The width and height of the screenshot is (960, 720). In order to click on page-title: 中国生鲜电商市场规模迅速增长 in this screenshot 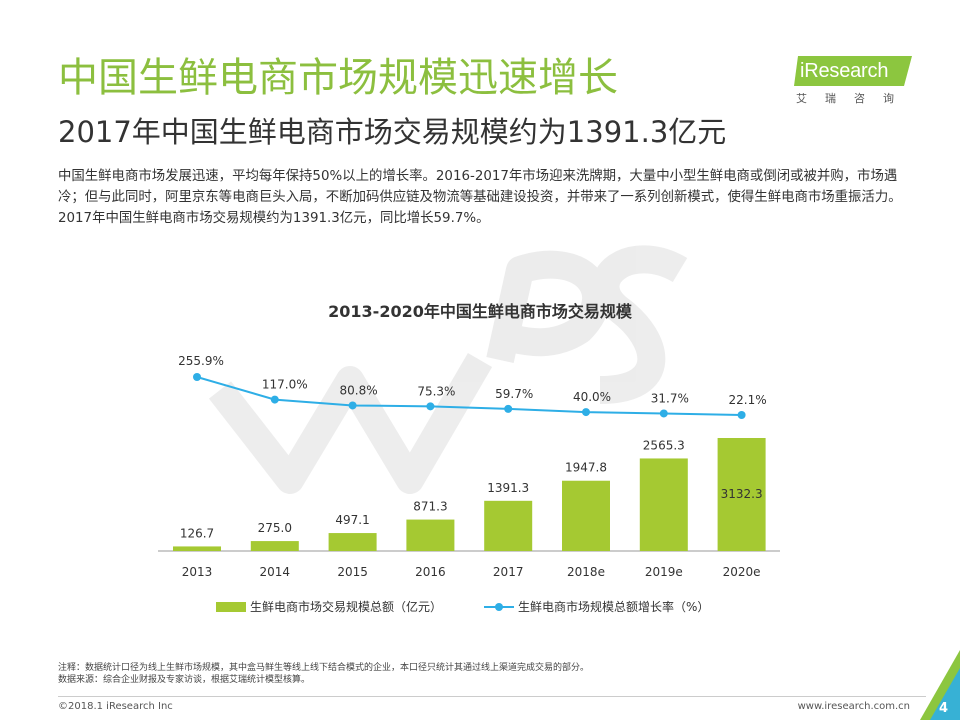, I will do `click(338, 78)`.